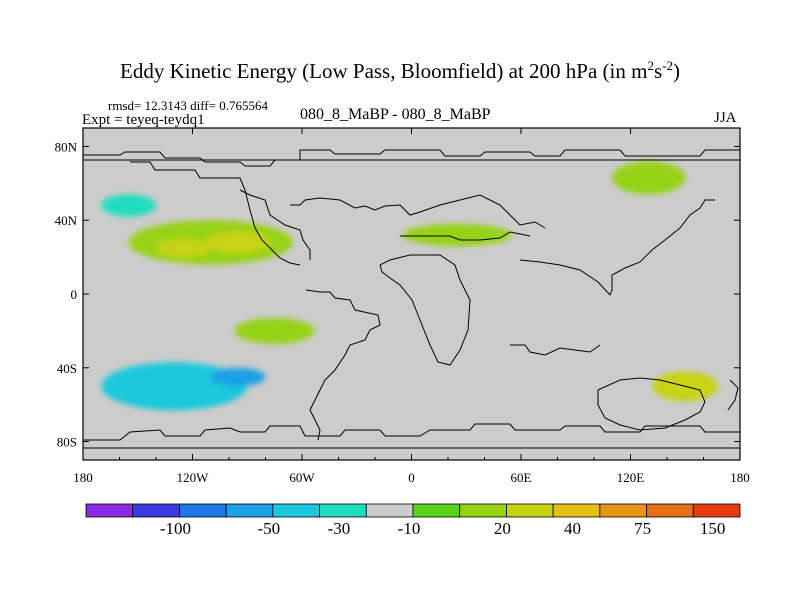 This screenshot has height=600, width=800. What do you see at coordinates (409, 528) in the screenshot?
I see `colorbar-label: -10` at bounding box center [409, 528].